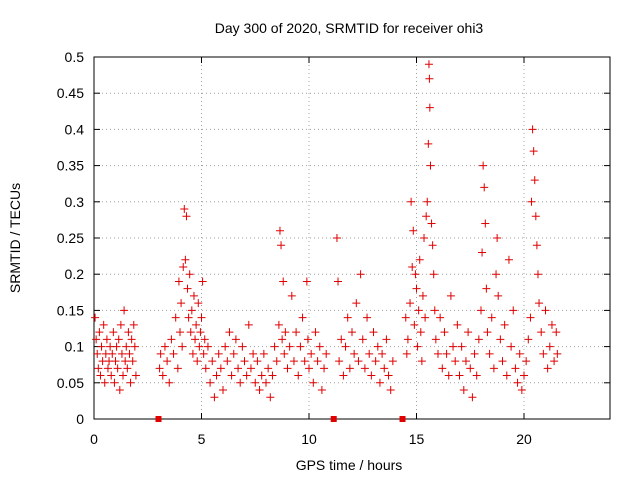 The image size is (640, 480). Describe the element at coordinates (349, 465) in the screenshot. I see `x-axis-label: GPS time / hours` at that location.